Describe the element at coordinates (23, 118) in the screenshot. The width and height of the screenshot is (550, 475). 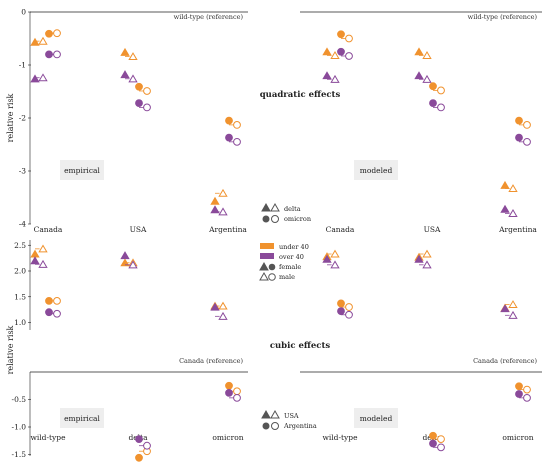
I see `y-tick-label: -2` at that location.